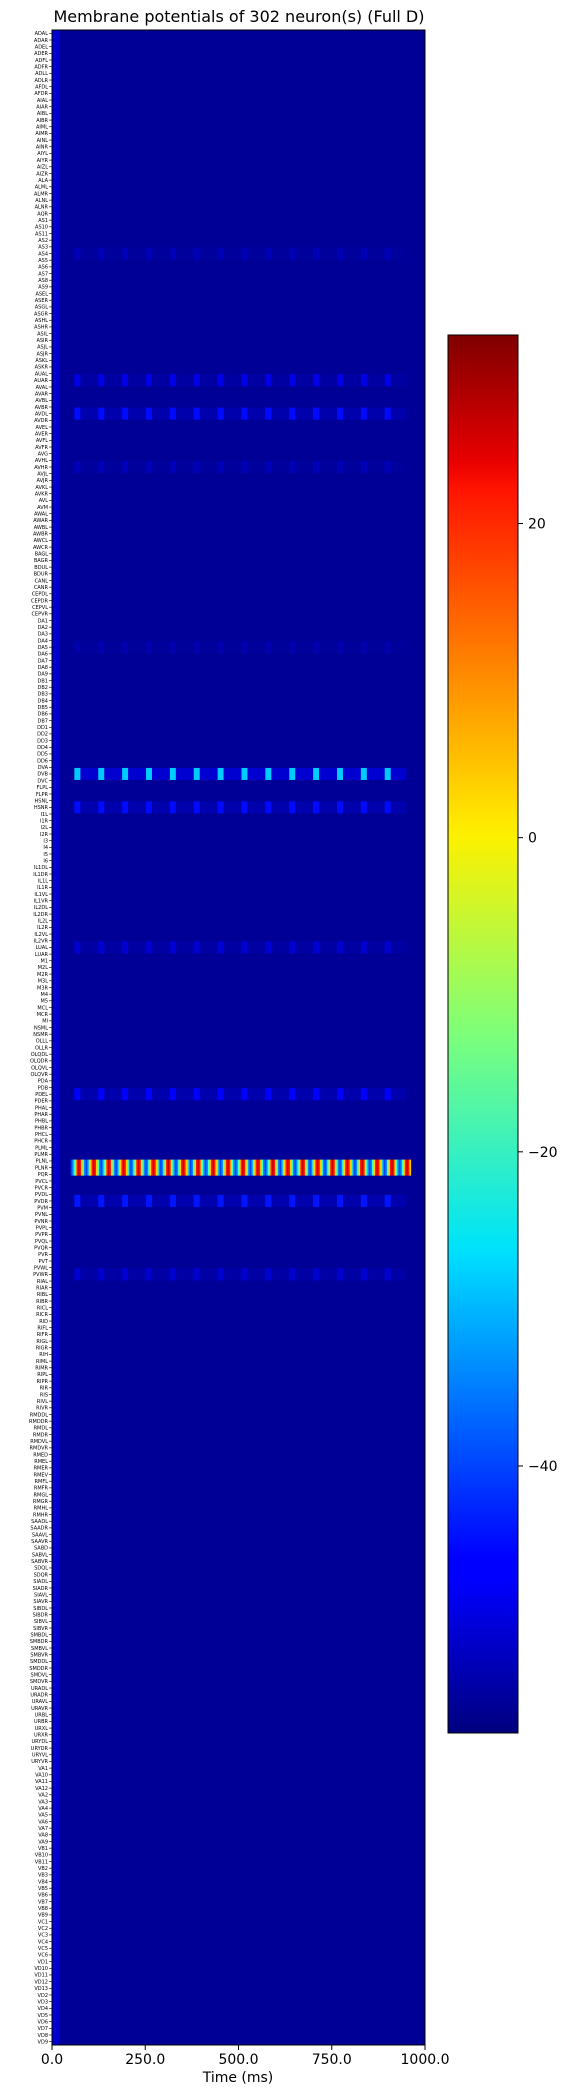 The image size is (565, 2088). Describe the element at coordinates (43, 1916) in the screenshot. I see `y-tick-label: VB9` at that location.